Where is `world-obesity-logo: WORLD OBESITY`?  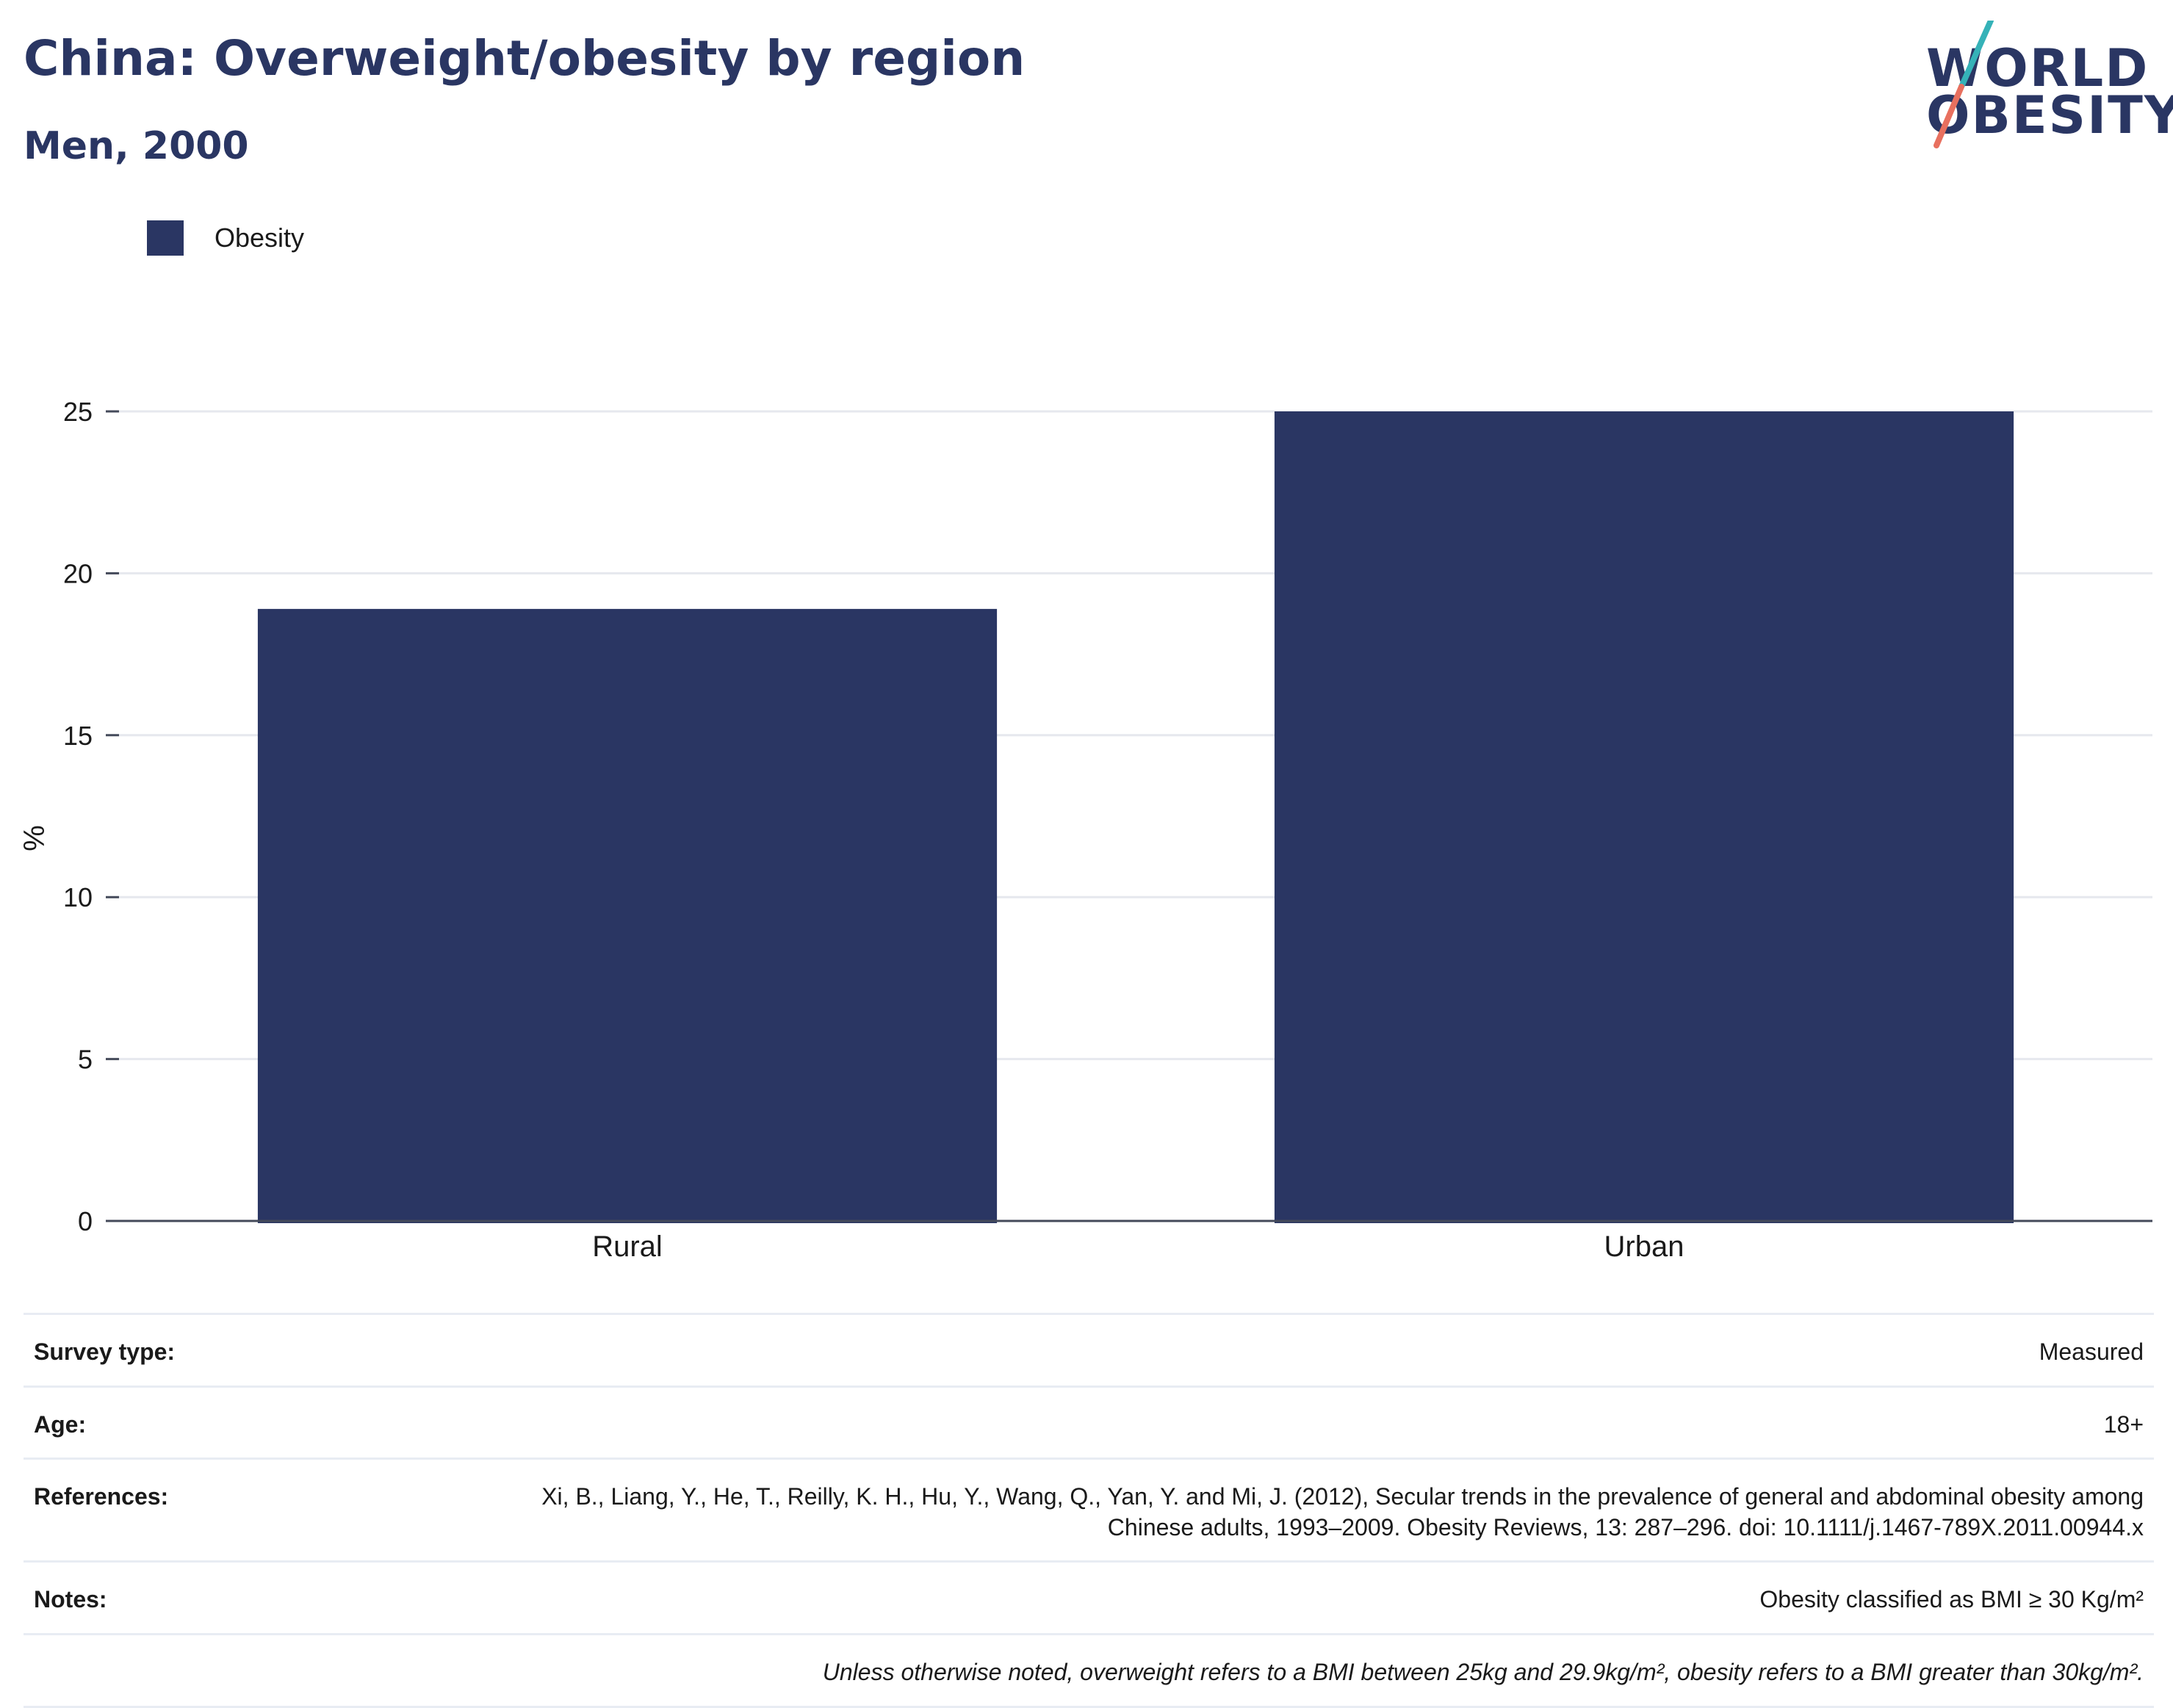
world-obesity-logo: WORLD OBESITY is located at coordinates (2045, 90).